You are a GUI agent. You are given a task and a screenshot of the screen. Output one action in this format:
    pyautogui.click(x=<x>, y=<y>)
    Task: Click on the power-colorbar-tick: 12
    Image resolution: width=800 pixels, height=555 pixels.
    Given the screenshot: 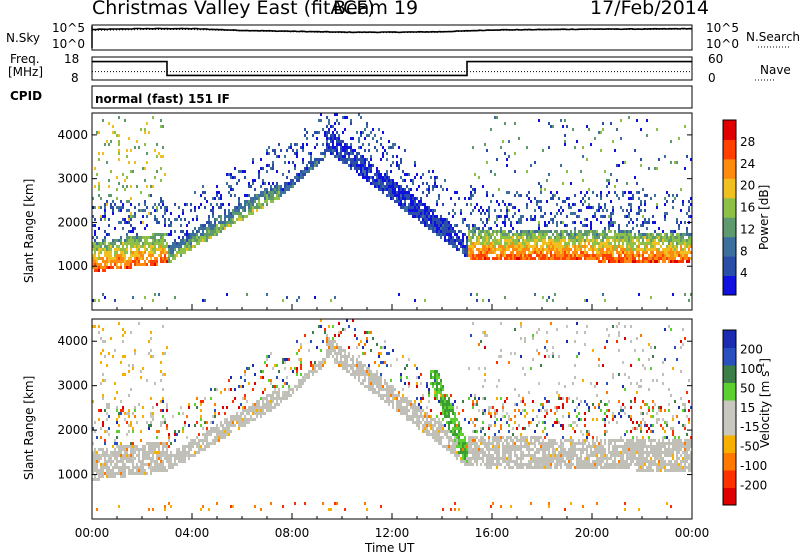 What is the action you would take?
    pyautogui.click(x=747, y=229)
    